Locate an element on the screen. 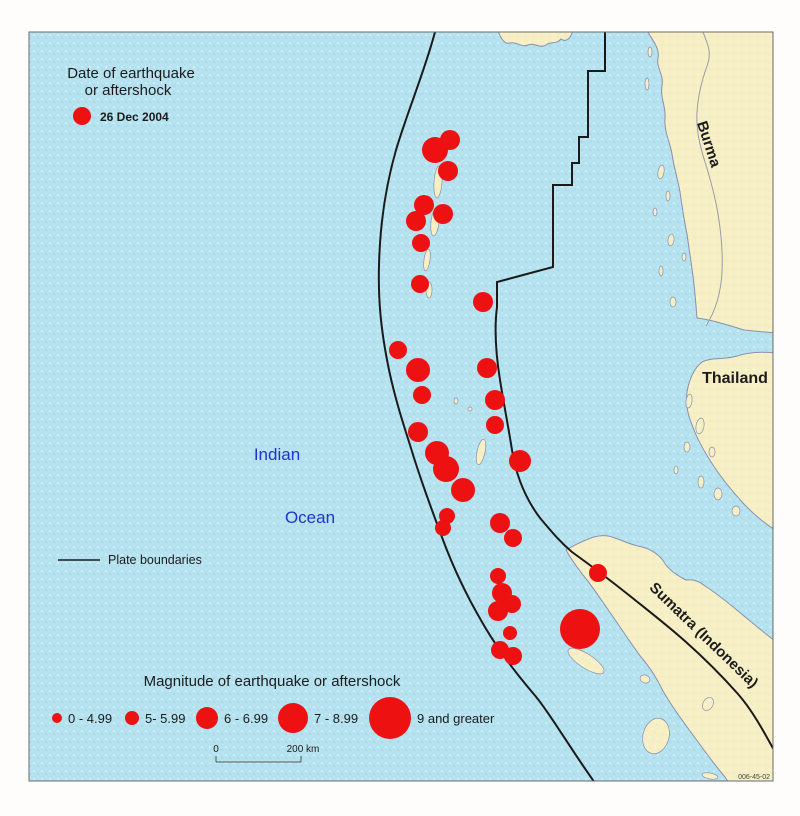 Image resolution: width=800 pixels, height=816 pixels. magnitude-legend-title: Magnitude of earthquake or aftershock is located at coordinates (272, 681).